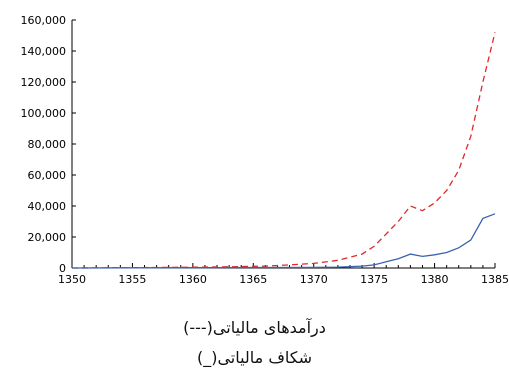 The width and height of the screenshot is (509, 381). Describe the element at coordinates (314, 279) in the screenshot. I see `x-tick-label: 1370` at that location.